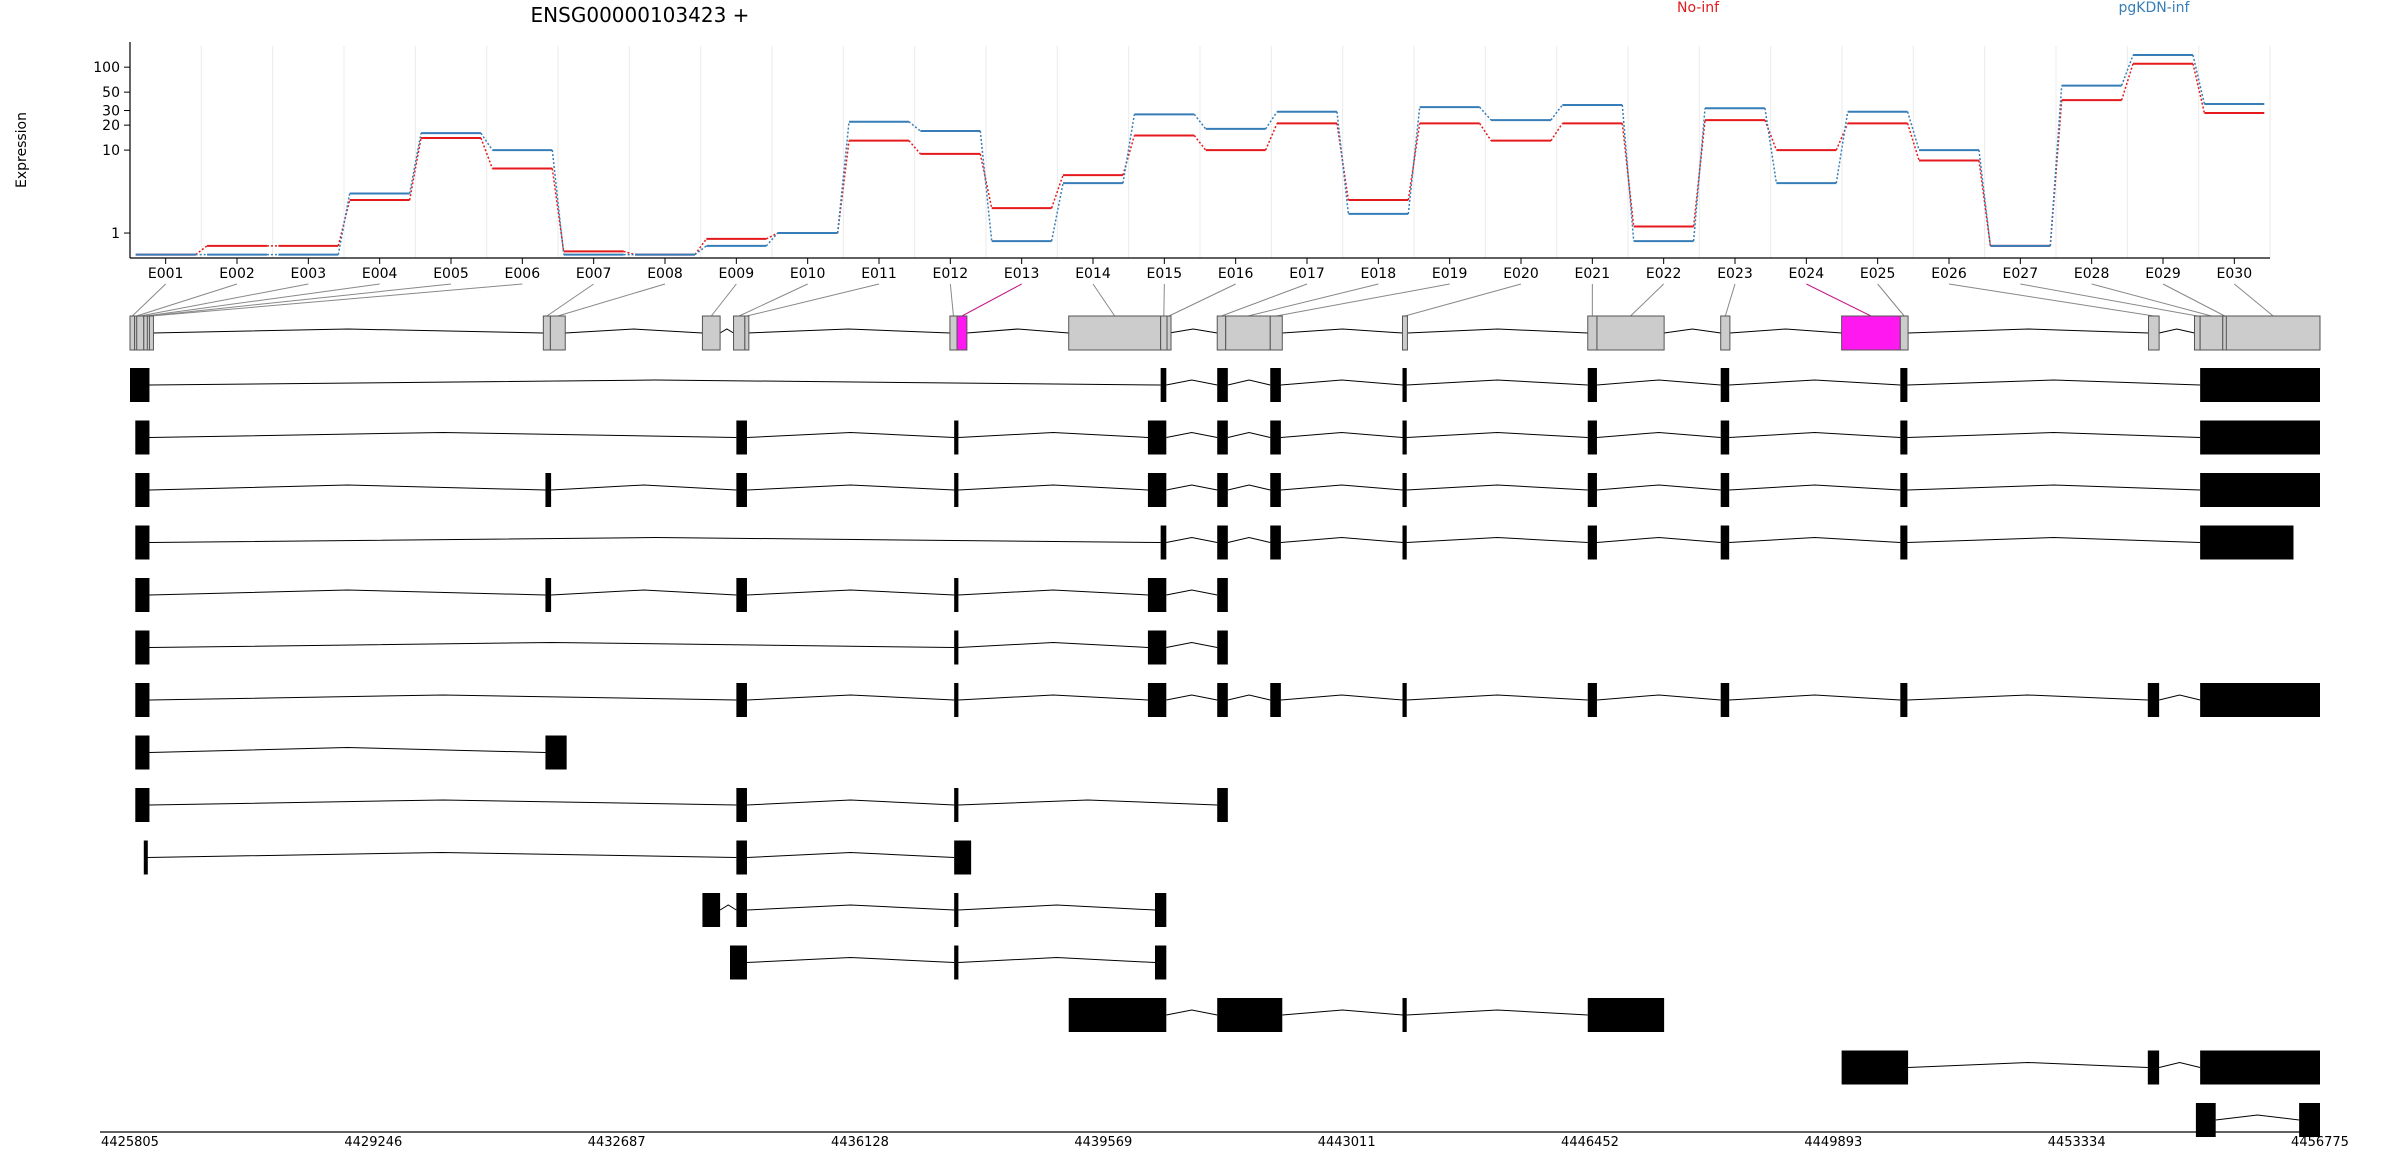 This screenshot has height=1154, width=2400. What do you see at coordinates (1735, 274) in the screenshot?
I see `x-tick-label: E023` at bounding box center [1735, 274].